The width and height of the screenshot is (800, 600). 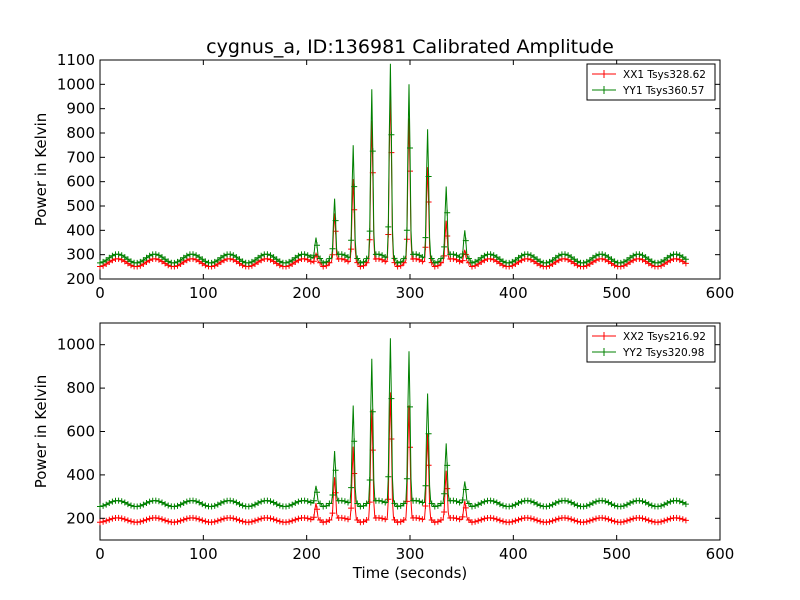 What do you see at coordinates (513, 293) in the screenshot?
I see `top-x-tick-label: 400` at bounding box center [513, 293].